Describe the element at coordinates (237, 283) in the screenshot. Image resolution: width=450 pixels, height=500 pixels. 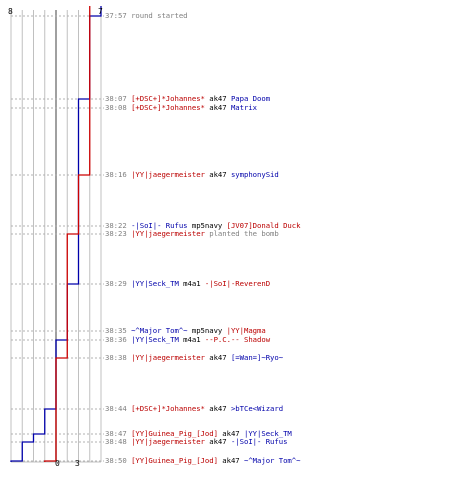
I see `event-text: -|SoI|-ReverenD` at that location.